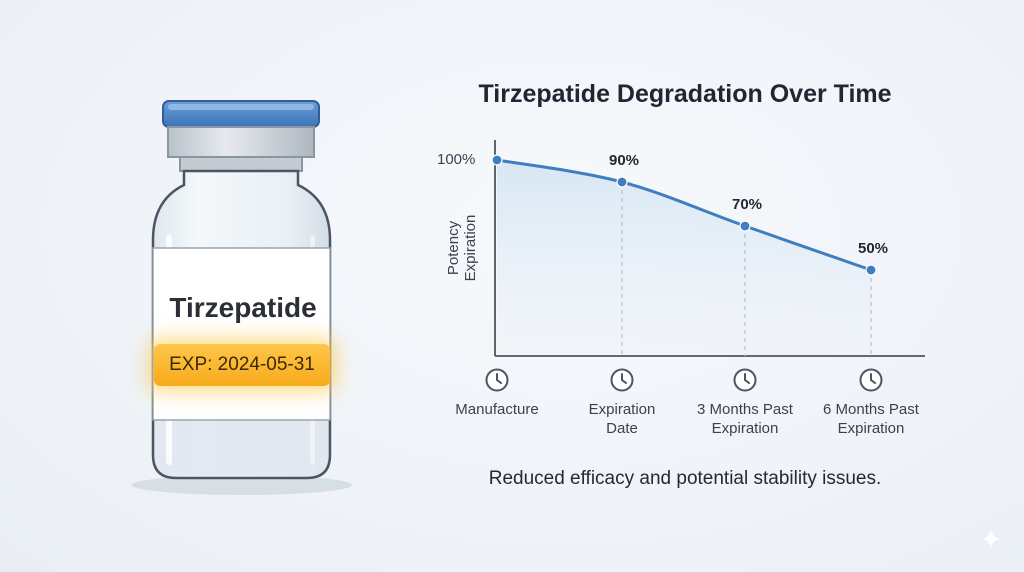 This screenshot has height=572, width=1024. Describe the element at coordinates (873, 248) in the screenshot. I see `data-label: 50%` at that location.